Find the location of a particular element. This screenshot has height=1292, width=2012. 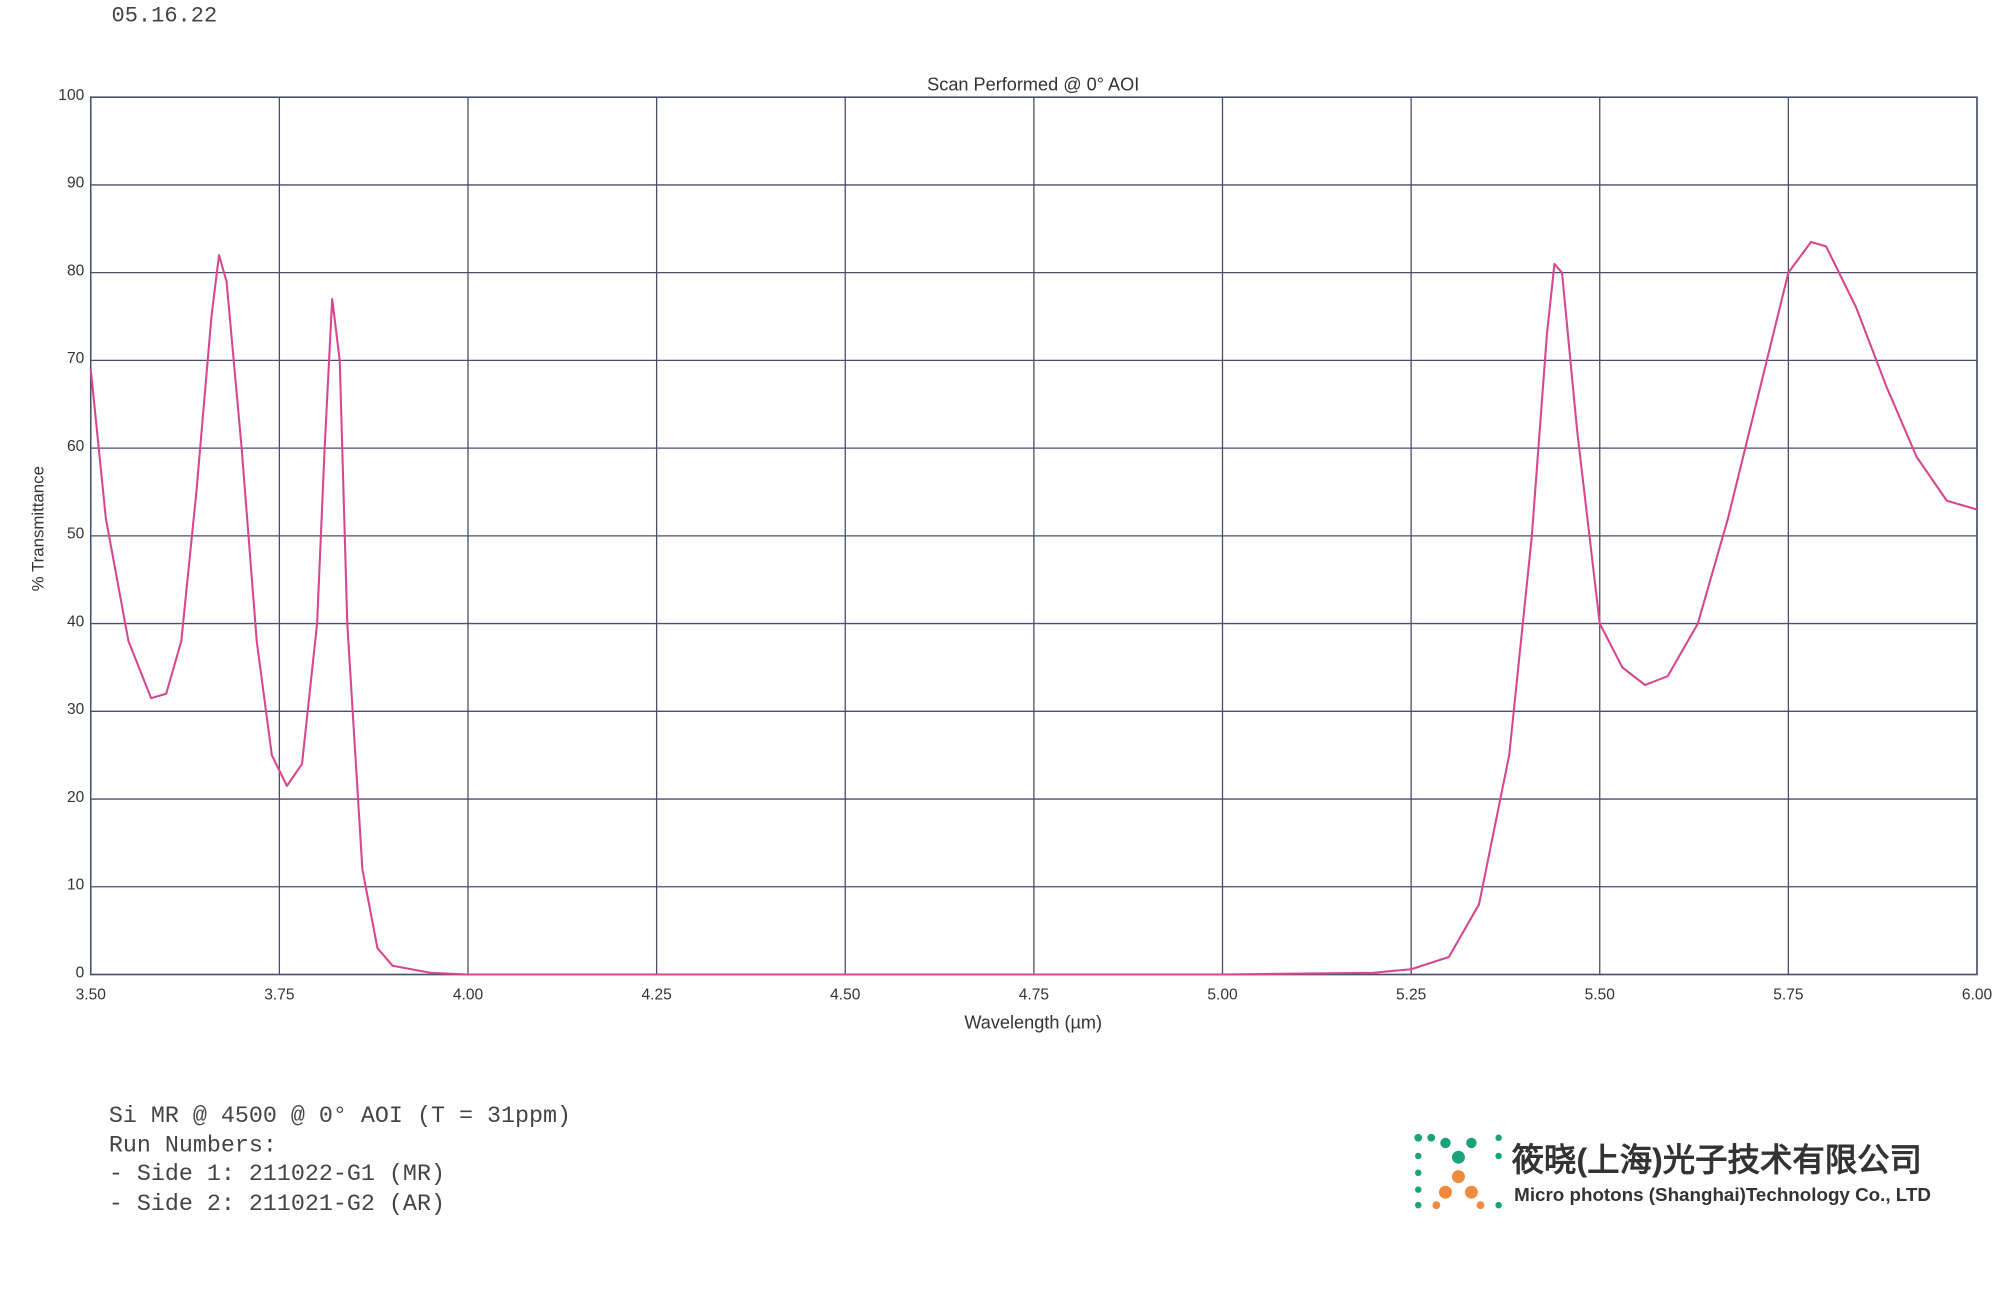

logo-icon is located at coordinates (1458, 1171).